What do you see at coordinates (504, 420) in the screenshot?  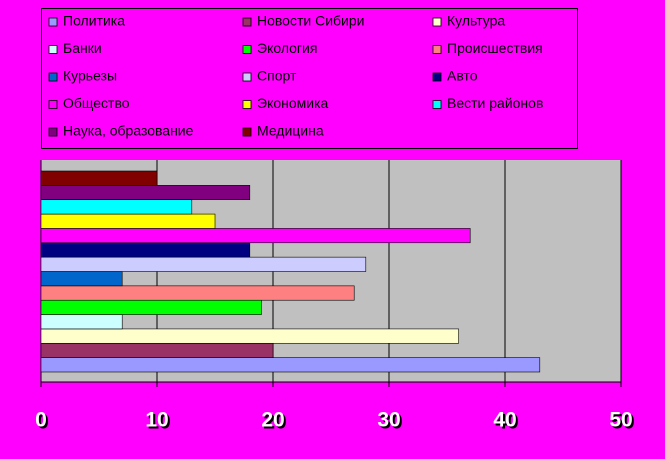 I see `x-tick-label: 40` at bounding box center [504, 420].